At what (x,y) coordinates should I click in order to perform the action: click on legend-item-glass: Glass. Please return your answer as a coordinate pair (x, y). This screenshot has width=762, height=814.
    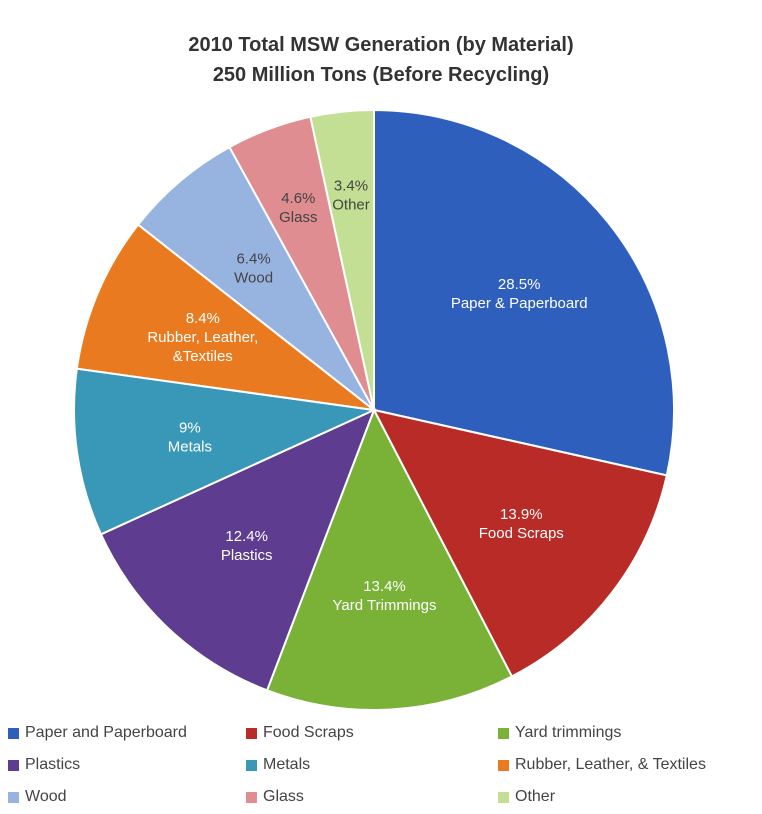
    Looking at the image, I should click on (275, 797).